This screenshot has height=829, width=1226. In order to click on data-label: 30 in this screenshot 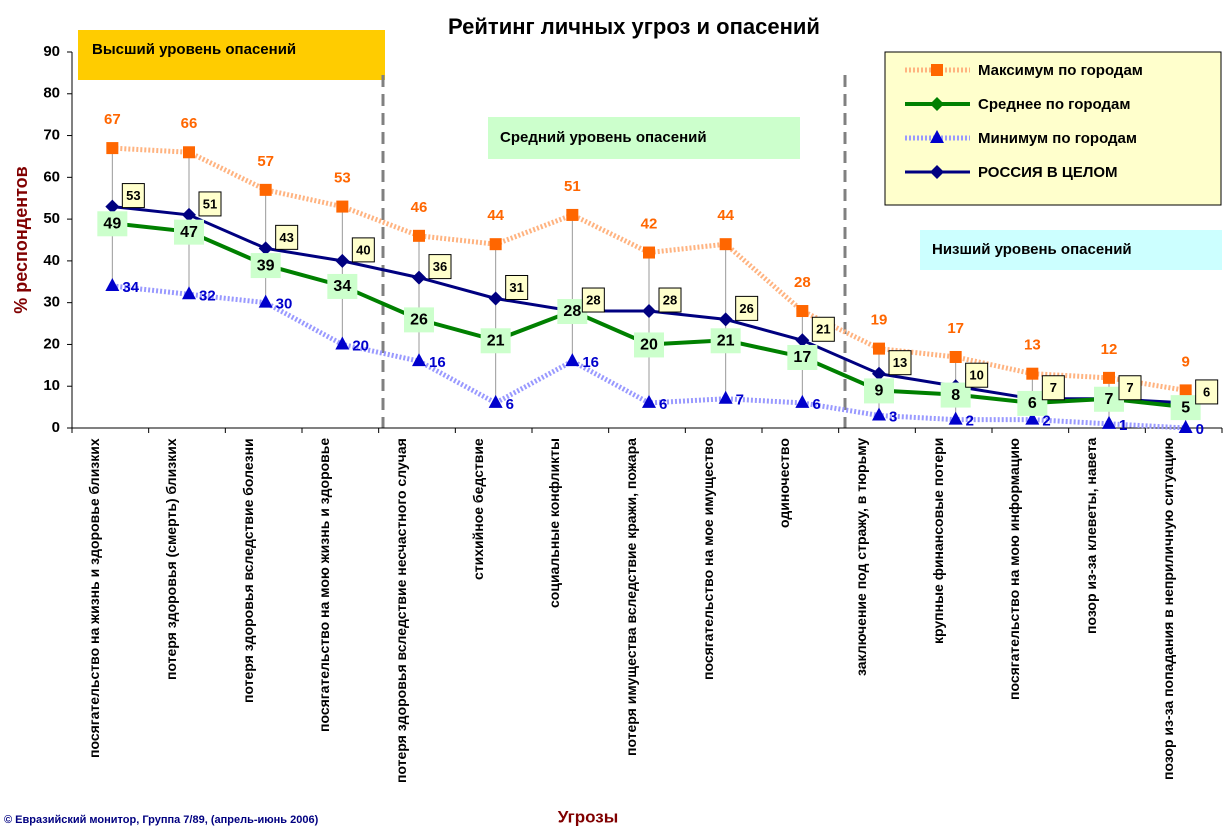, I will do `click(284, 304)`.